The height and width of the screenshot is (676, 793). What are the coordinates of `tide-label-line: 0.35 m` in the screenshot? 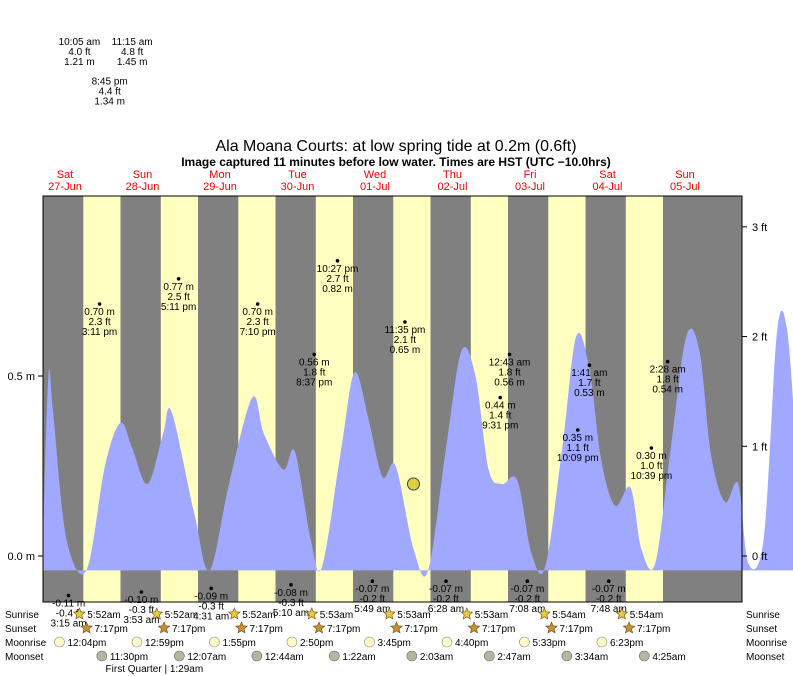 It's located at (577, 438).